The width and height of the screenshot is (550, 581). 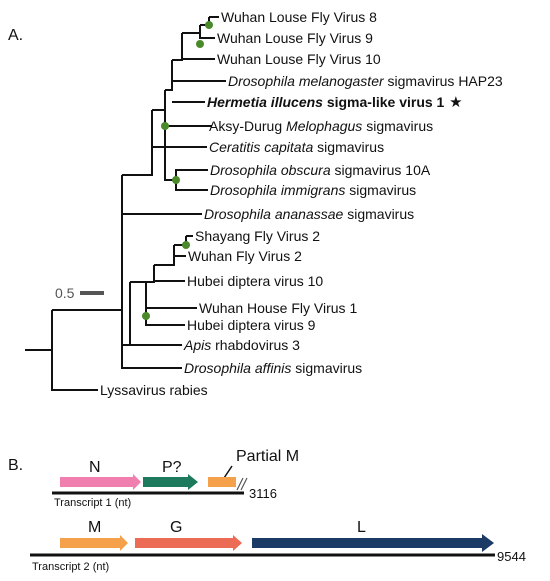 I want to click on taxon-label: Hermetia illucens sigma-like virus 1 ★, so click(x=335, y=102).